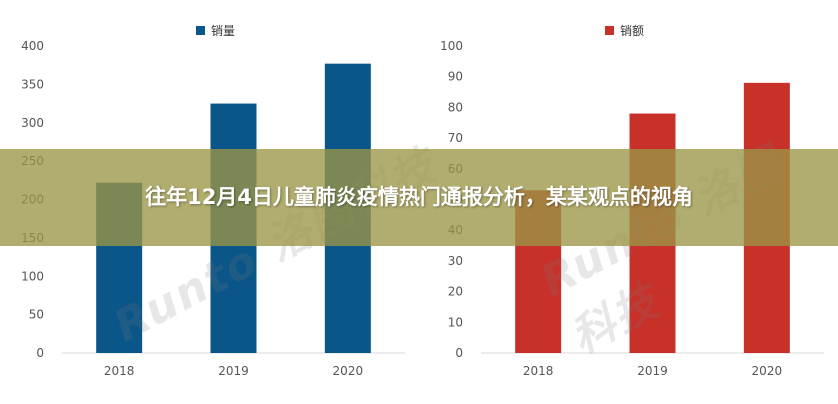 This screenshot has width=838, height=404. I want to click on sales-amount-x-tick-label: 2019, so click(652, 371).